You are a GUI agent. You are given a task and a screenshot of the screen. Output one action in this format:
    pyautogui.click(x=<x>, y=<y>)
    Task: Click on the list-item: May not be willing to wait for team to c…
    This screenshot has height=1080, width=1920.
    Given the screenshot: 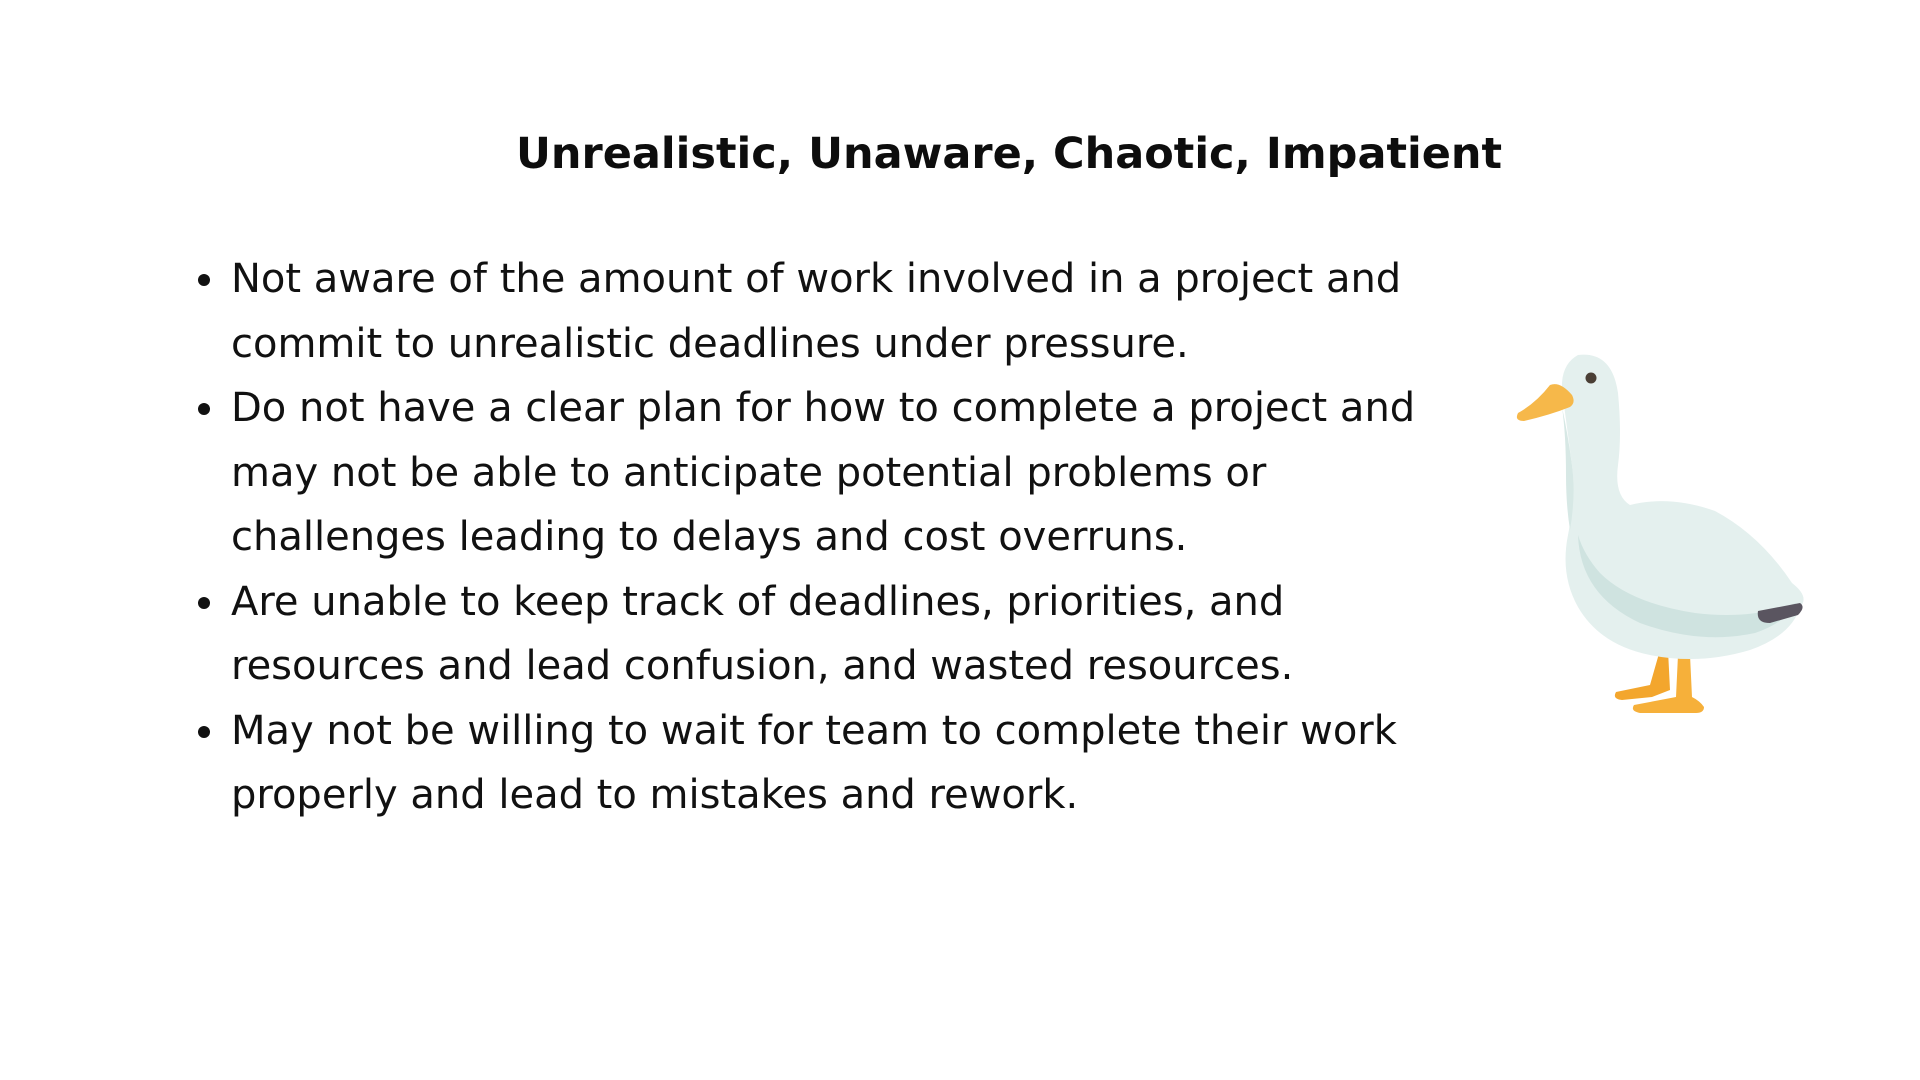 What is the action you would take?
    pyautogui.click(x=824, y=763)
    